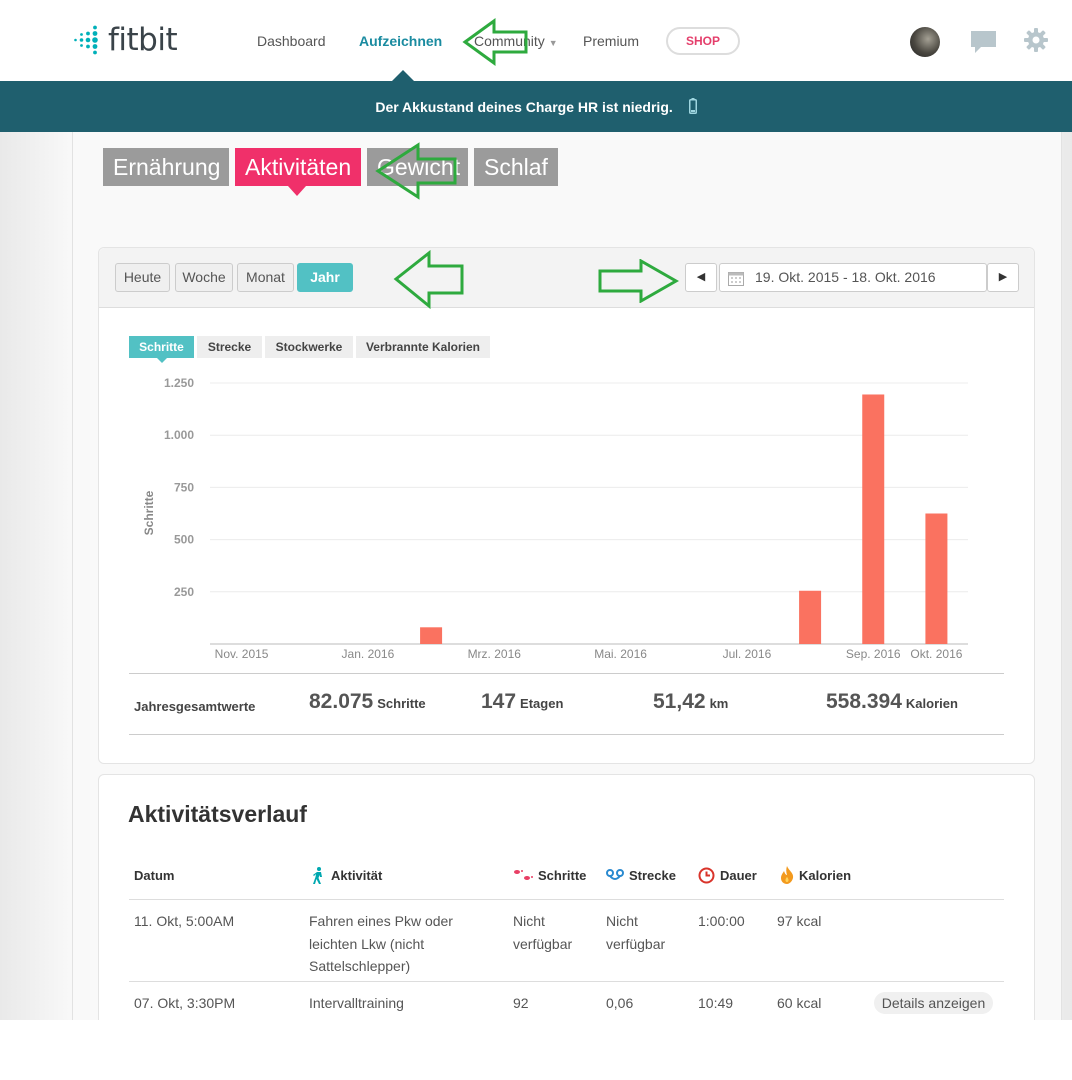 This screenshot has width=1072, height=1080. Describe the element at coordinates (297, 191) in the screenshot. I see `tab-active-pointer` at that location.